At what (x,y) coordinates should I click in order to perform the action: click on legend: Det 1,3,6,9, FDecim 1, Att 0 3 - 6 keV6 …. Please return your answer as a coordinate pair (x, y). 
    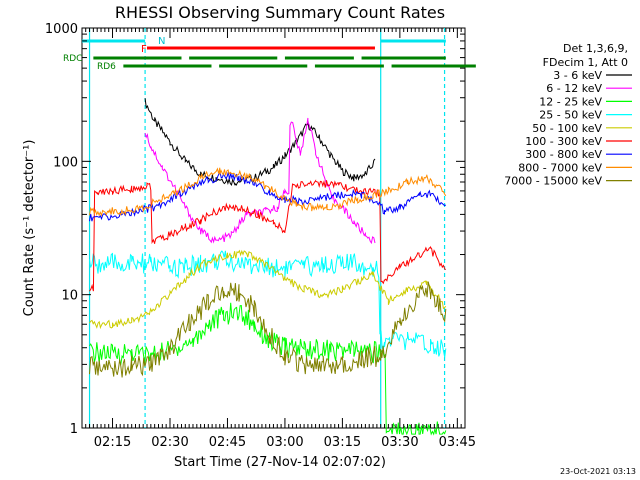
    Looking at the image, I should click on (568, 115).